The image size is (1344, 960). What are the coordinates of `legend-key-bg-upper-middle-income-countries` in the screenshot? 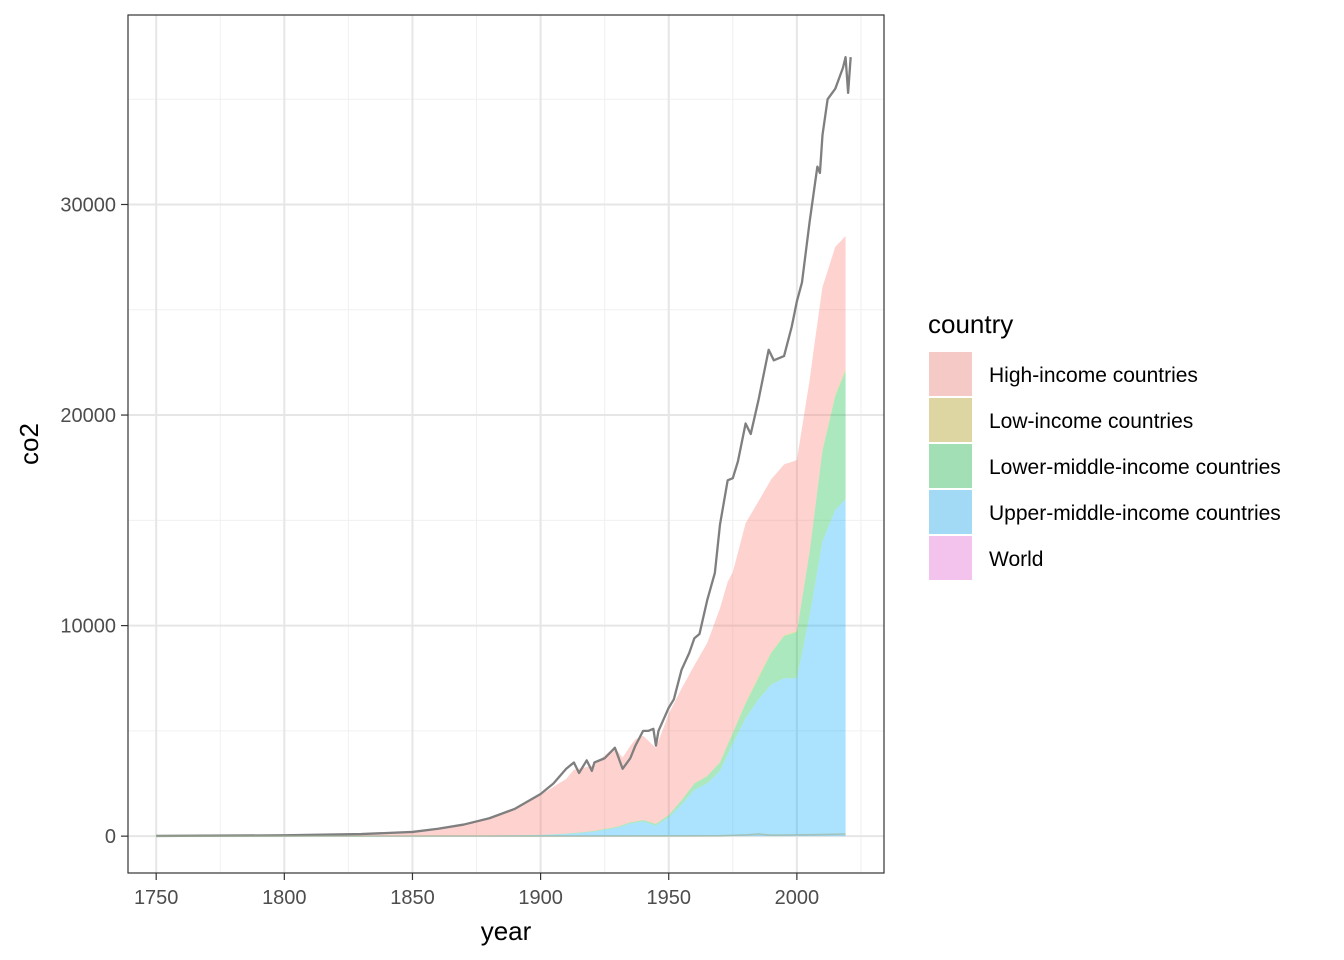 It's located at (950, 512).